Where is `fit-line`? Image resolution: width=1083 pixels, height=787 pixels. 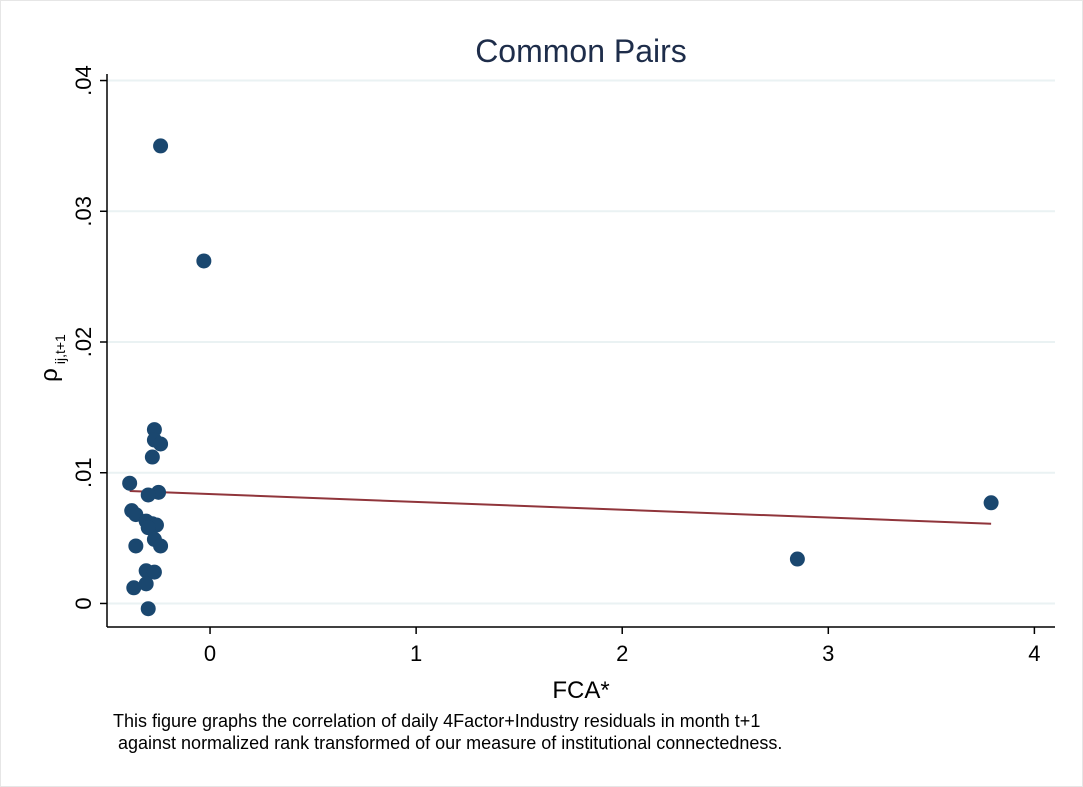 fit-line is located at coordinates (560, 507).